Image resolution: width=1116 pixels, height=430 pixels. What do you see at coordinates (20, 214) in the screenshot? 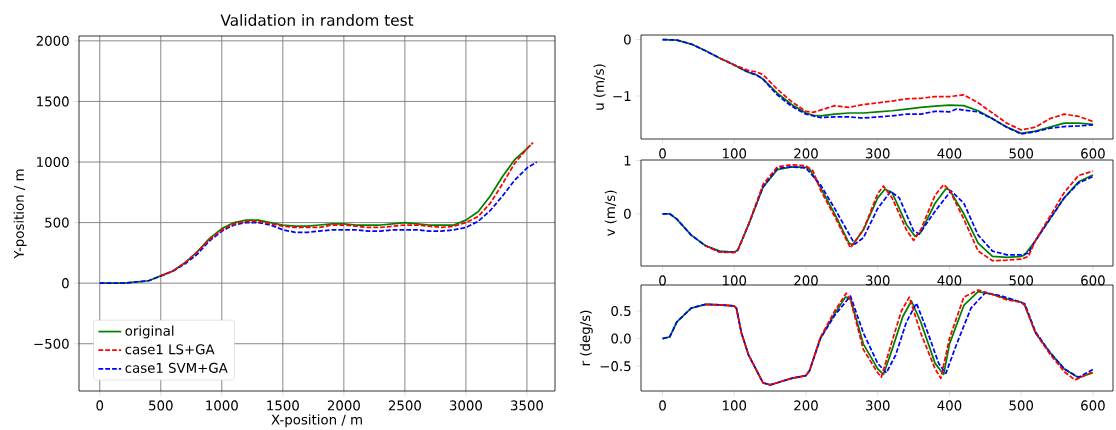
I see `y-axis-title: Y-position / m` at bounding box center [20, 214].